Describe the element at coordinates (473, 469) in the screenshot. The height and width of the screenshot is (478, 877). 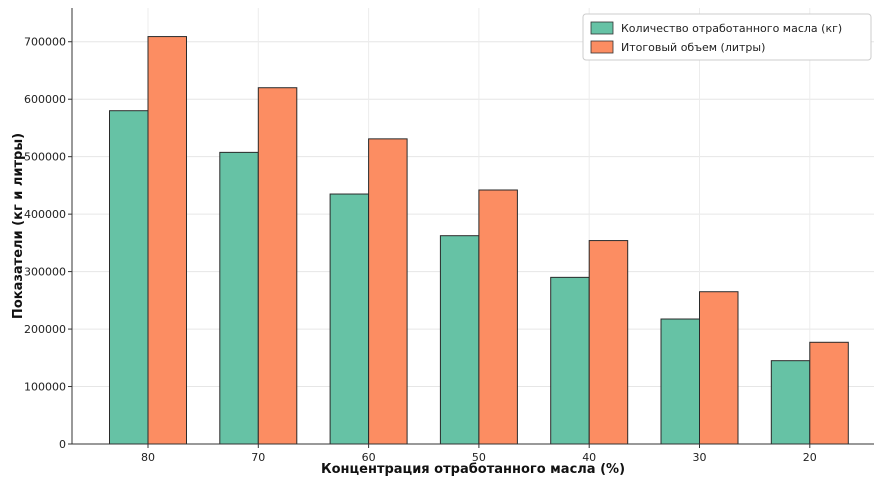
I see `x-axis-title: Концентрация отработанного масла (%)` at that location.